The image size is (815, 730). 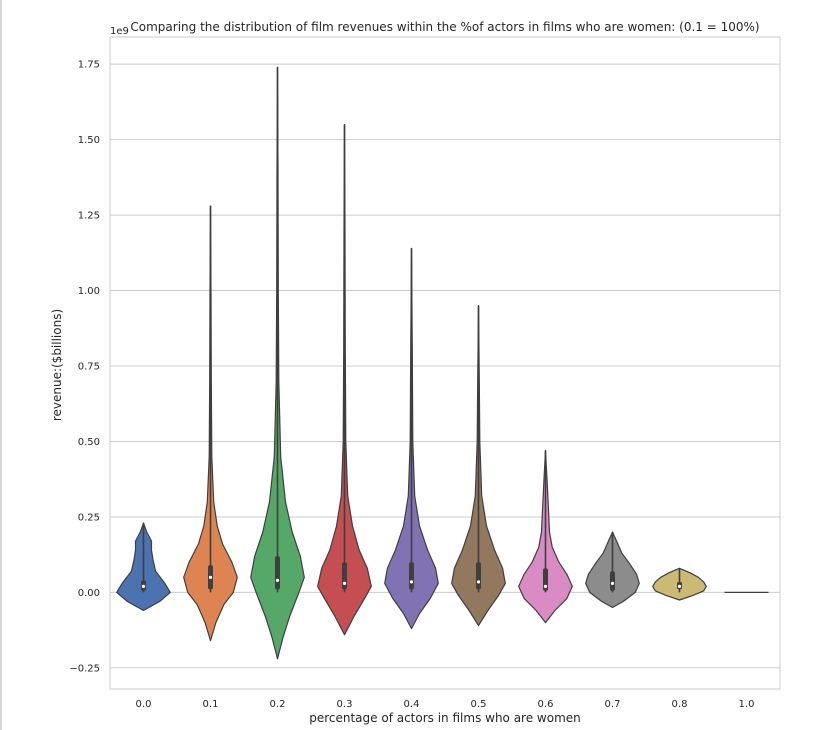 What do you see at coordinates (89, 140) in the screenshot?
I see `y-tick-label: 1.50` at bounding box center [89, 140].